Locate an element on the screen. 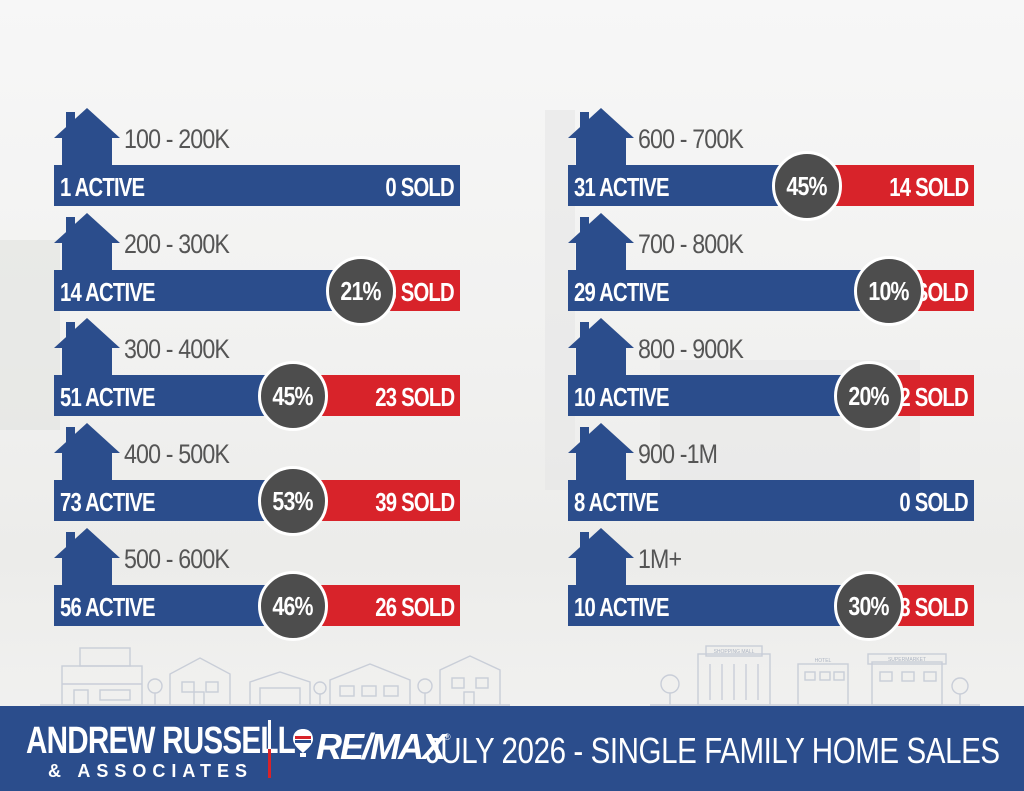  remax-logo: RE/MAX ® is located at coordinates (372, 749).